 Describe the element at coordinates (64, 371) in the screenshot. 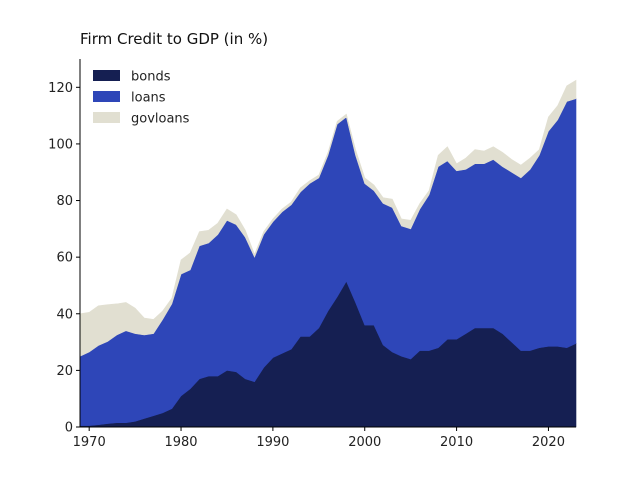

I see `y-tick-label: 20` at that location.